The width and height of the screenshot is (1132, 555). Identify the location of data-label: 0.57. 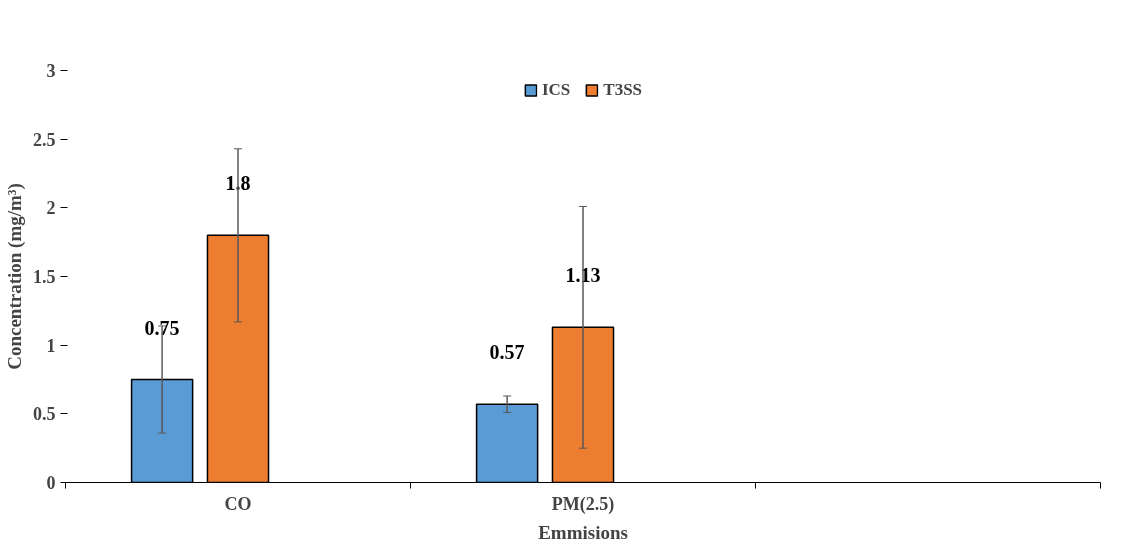
(507, 352).